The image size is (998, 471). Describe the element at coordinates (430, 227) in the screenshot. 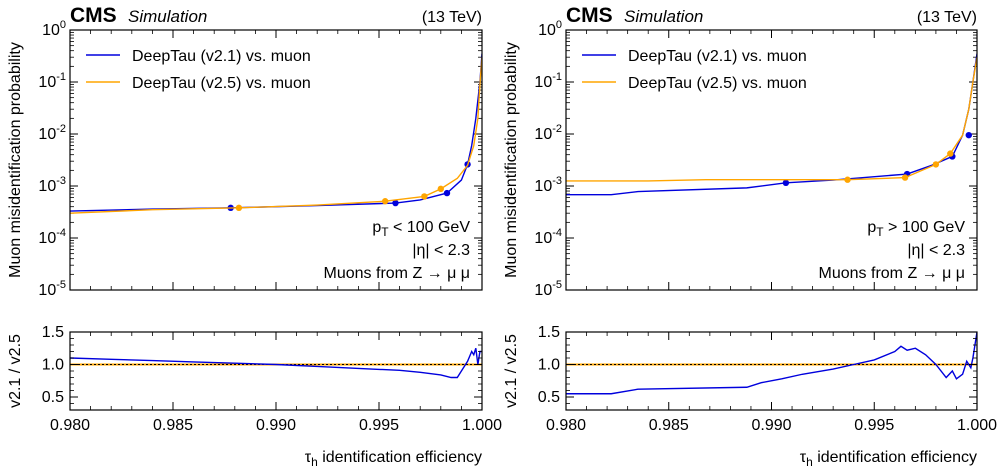

I see `text-part: < 100 GeV` at that location.